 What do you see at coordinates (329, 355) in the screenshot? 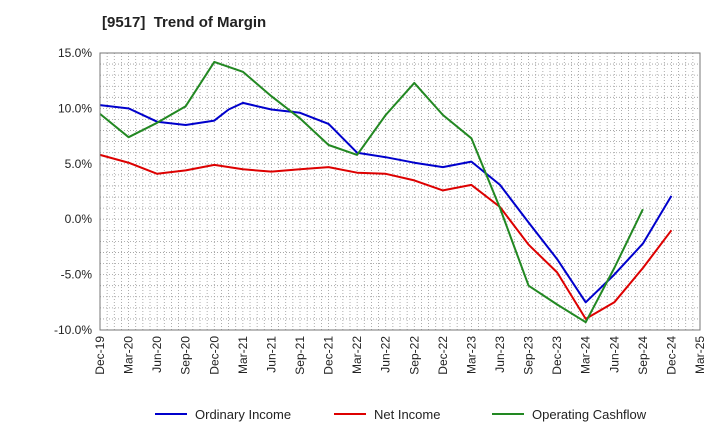
I see `x-tick-label: Dec-21` at bounding box center [329, 355].